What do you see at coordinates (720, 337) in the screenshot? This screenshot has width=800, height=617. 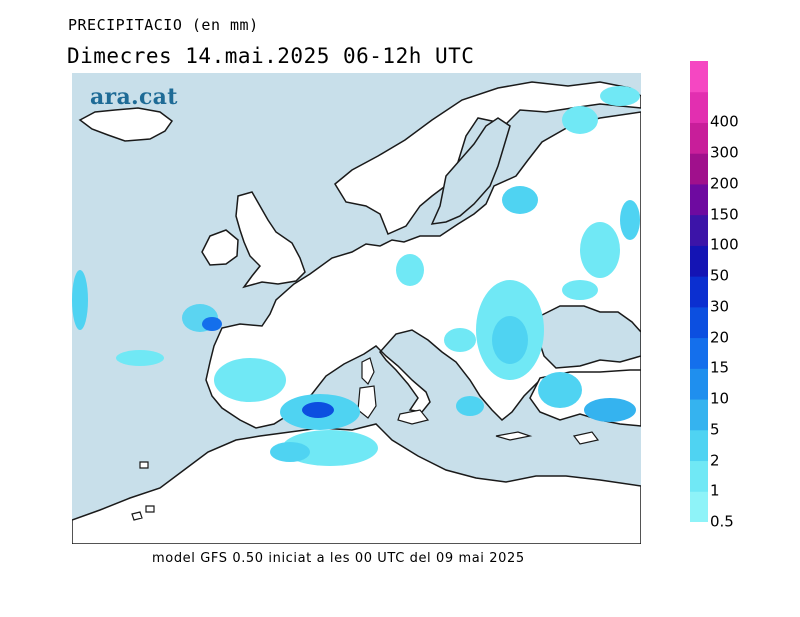 I see `legend-tick-label: 20` at bounding box center [720, 337].